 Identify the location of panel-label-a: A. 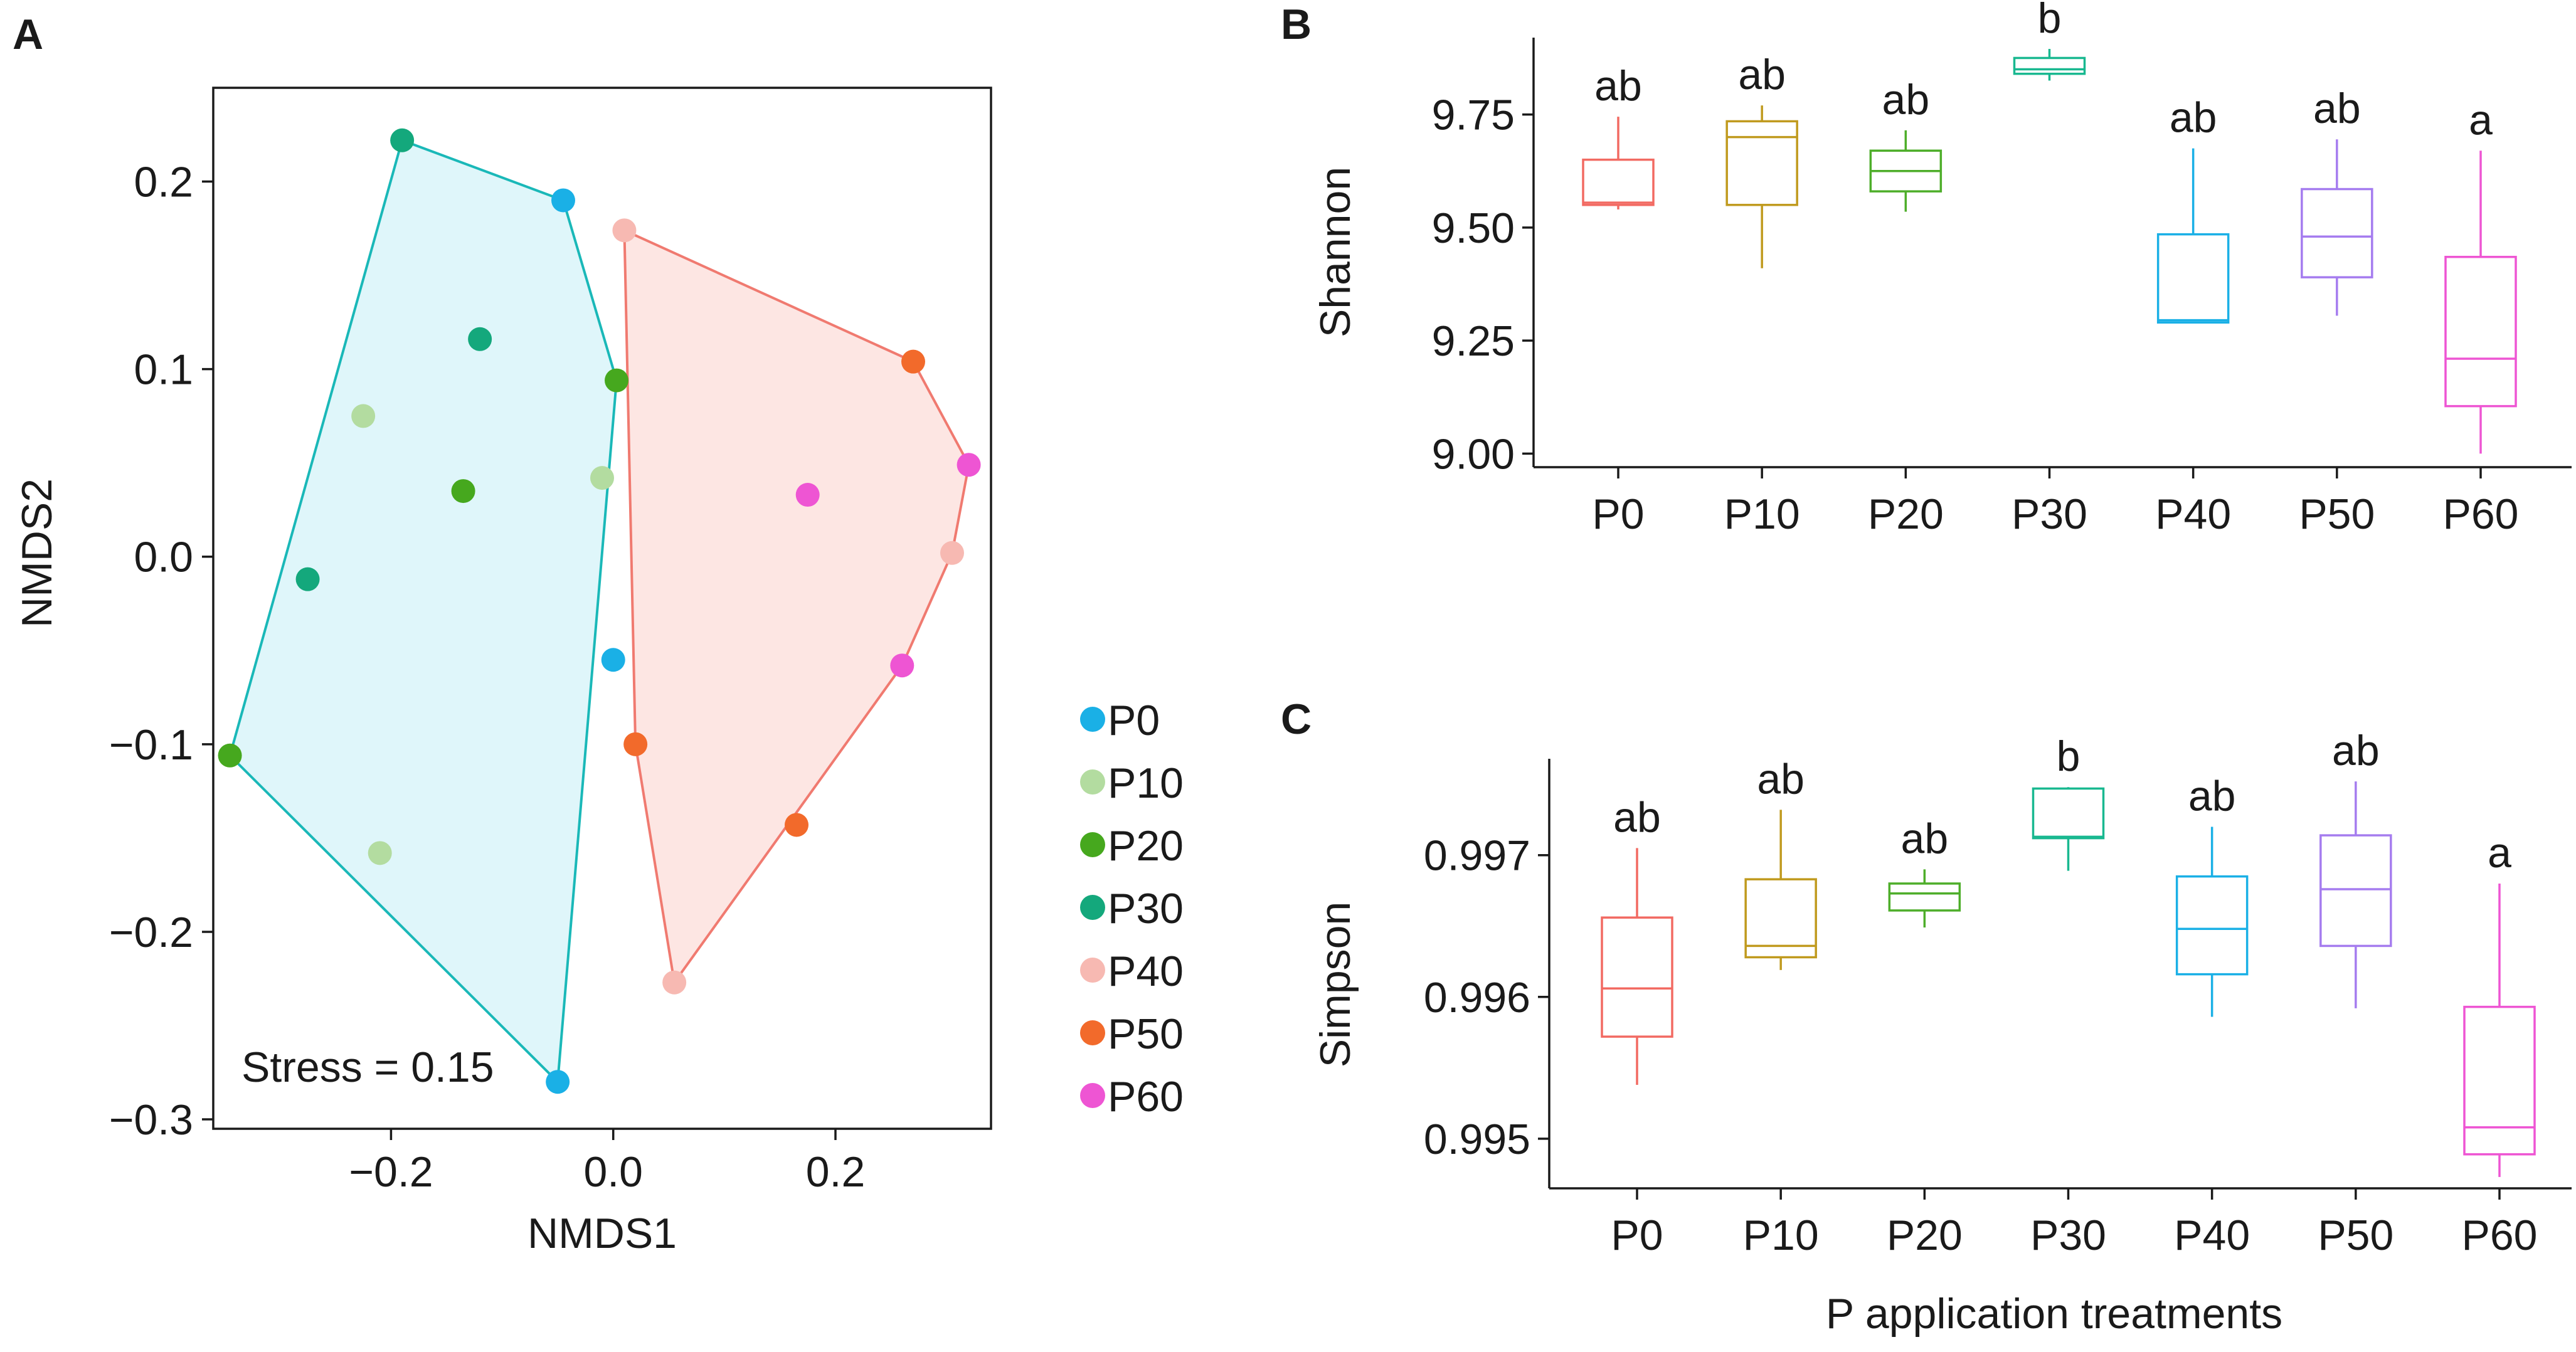
(28, 35).